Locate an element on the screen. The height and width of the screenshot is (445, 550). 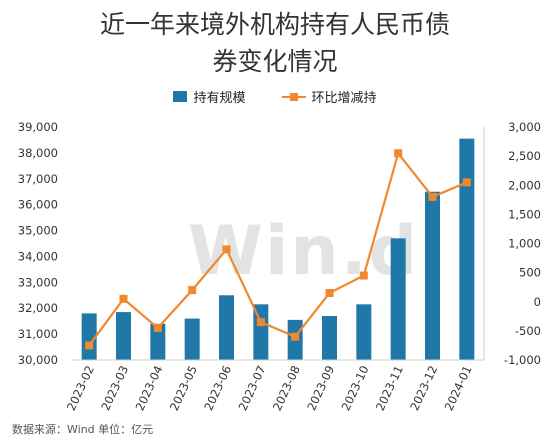
y-right-tick-label: -1,000 is located at coordinates (522, 360).